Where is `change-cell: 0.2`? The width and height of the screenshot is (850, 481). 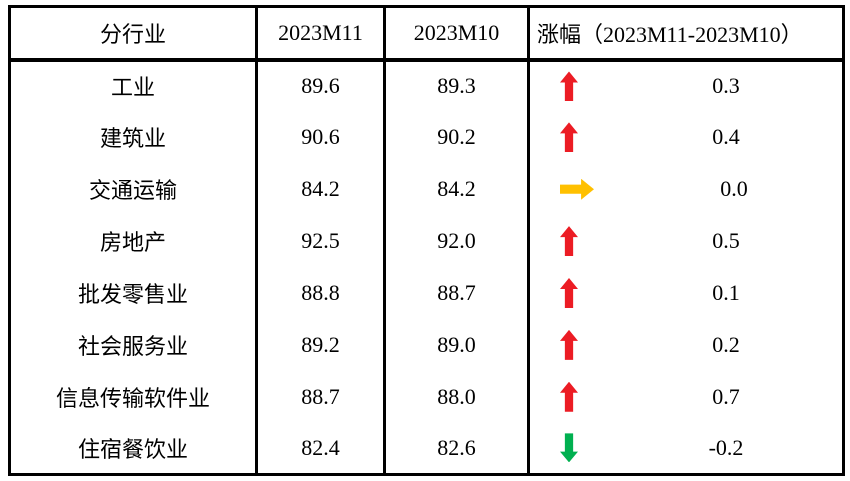 change-cell: 0.2 is located at coordinates (685, 344).